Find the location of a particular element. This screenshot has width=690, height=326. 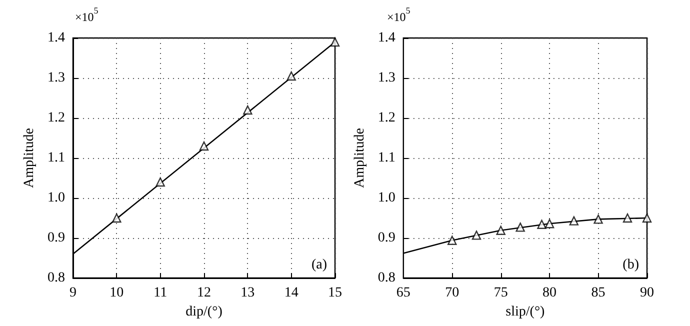

x-axis-title: dip/(°) is located at coordinates (204, 312).